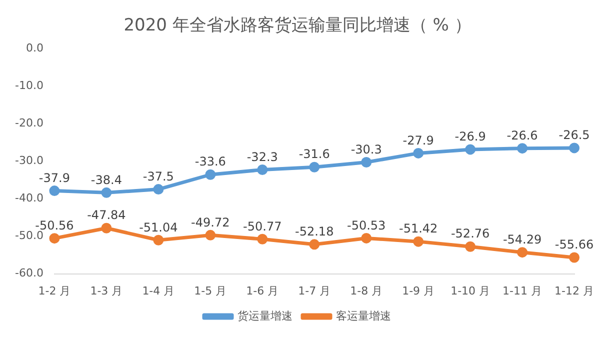 Image resolution: width=605 pixels, height=340 pixels. What do you see at coordinates (106, 179) in the screenshot?
I see `data-label: -38.4` at bounding box center [106, 179].